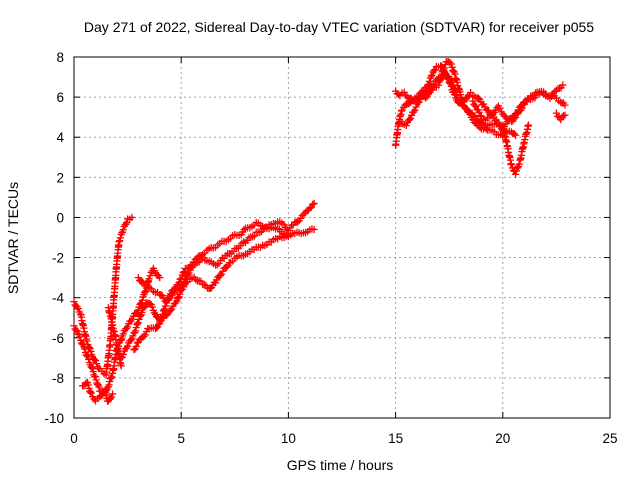 This screenshot has height=480, width=640. I want to click on x-tick-label: 25, so click(609, 438).